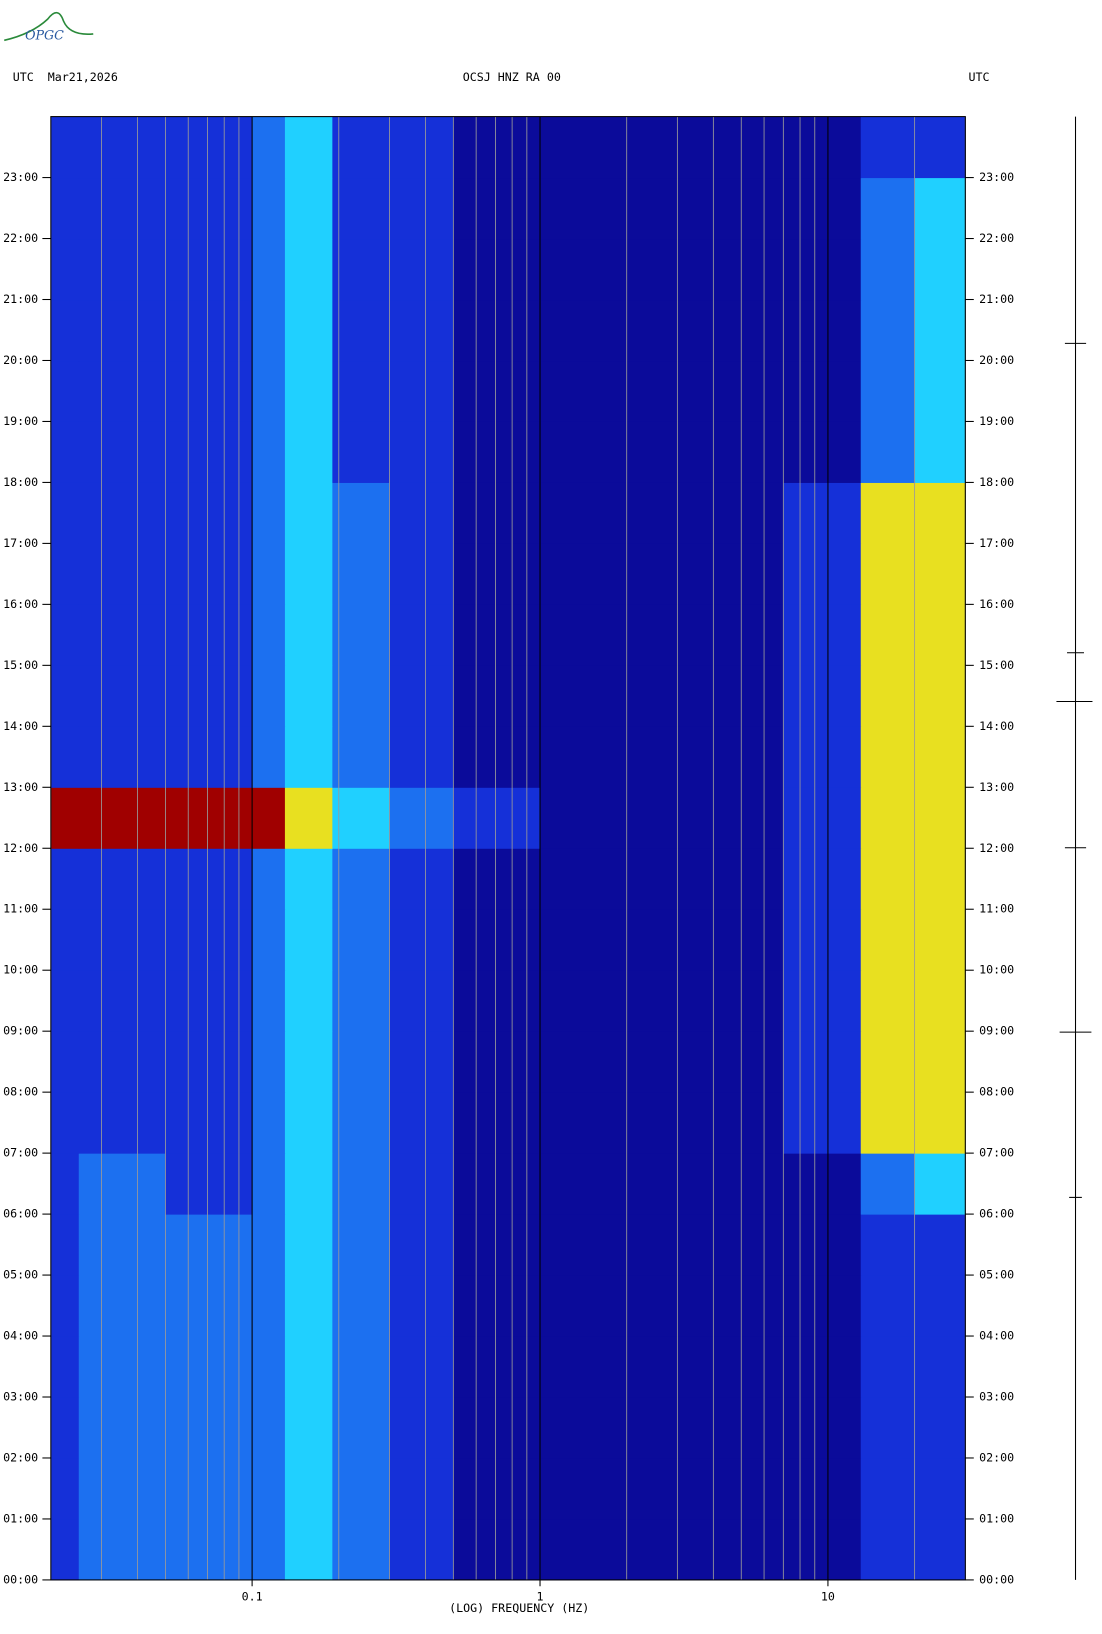 This screenshot has width=1102, height=1634. Describe the element at coordinates (996, 1397) in the screenshot. I see `y-tick-label: 03:00` at that location.